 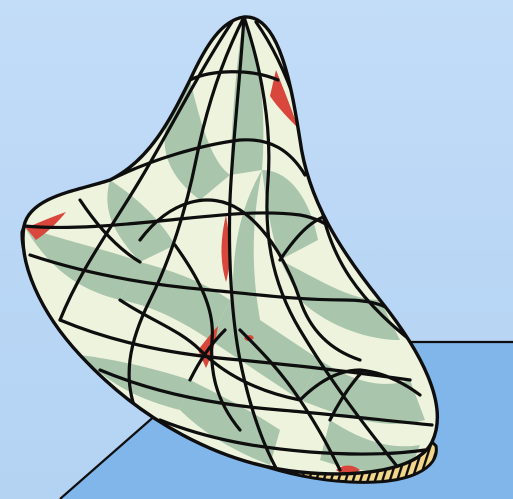 I want to click on red-patch-top, so click(x=284, y=99).